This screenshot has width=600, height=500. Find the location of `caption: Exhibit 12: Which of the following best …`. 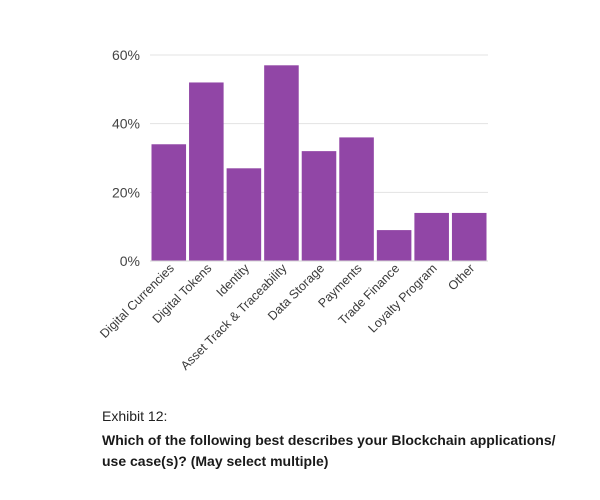

caption: Exhibit 12: Which of the following best … is located at coordinates (337, 440).